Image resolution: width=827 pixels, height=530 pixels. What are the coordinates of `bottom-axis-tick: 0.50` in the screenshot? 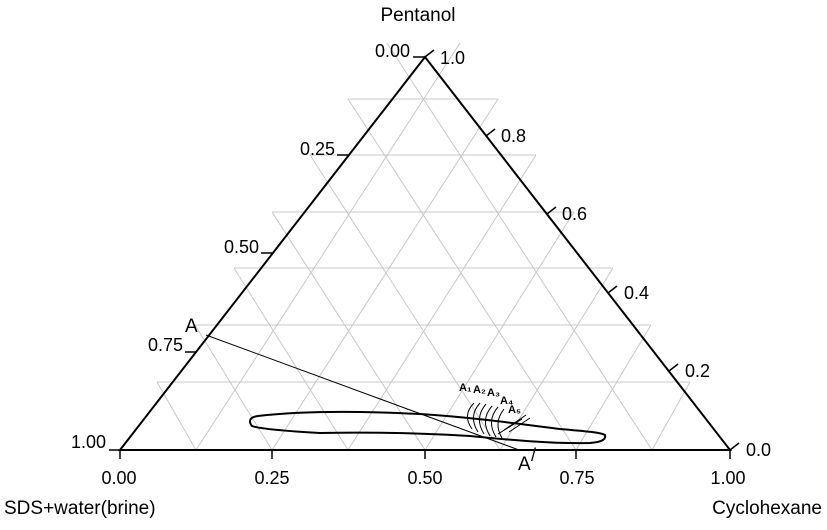 It's located at (424, 478).